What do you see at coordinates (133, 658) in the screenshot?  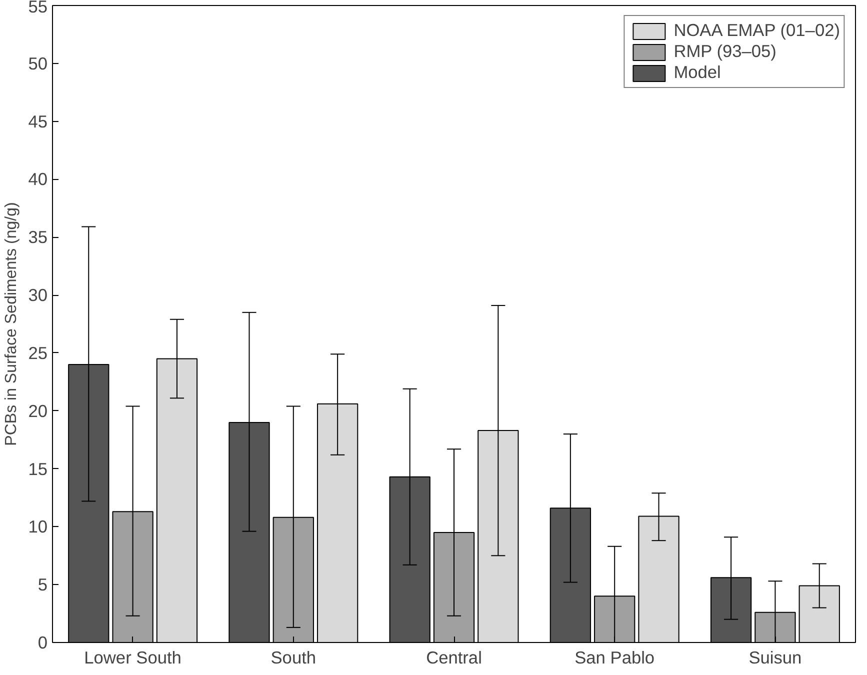 I see `x-tick-label: Lower South` at bounding box center [133, 658].